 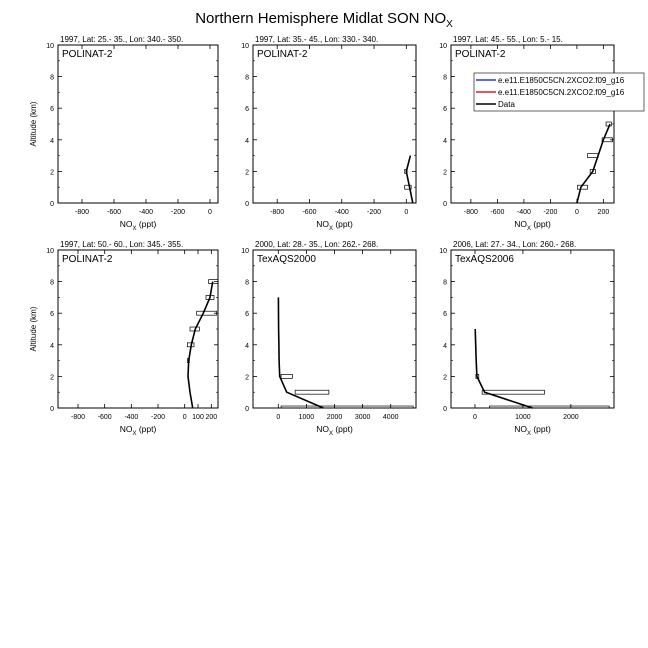 What do you see at coordinates (449, 24) in the screenshot?
I see `figure-title-subscript: X` at bounding box center [449, 24].